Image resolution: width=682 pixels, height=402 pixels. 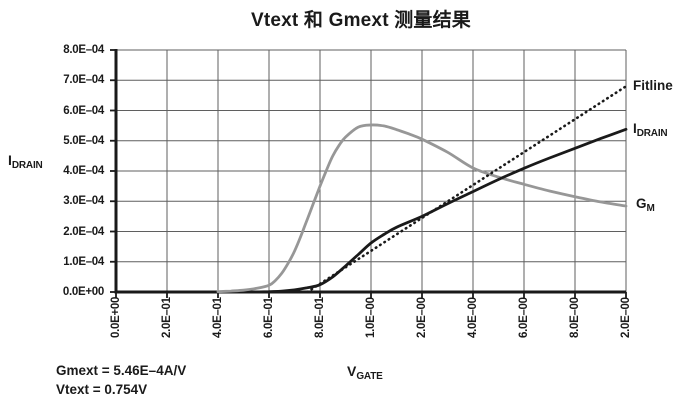 I want to click on x-tick-label: 4.0E–00, so click(x=473, y=317).